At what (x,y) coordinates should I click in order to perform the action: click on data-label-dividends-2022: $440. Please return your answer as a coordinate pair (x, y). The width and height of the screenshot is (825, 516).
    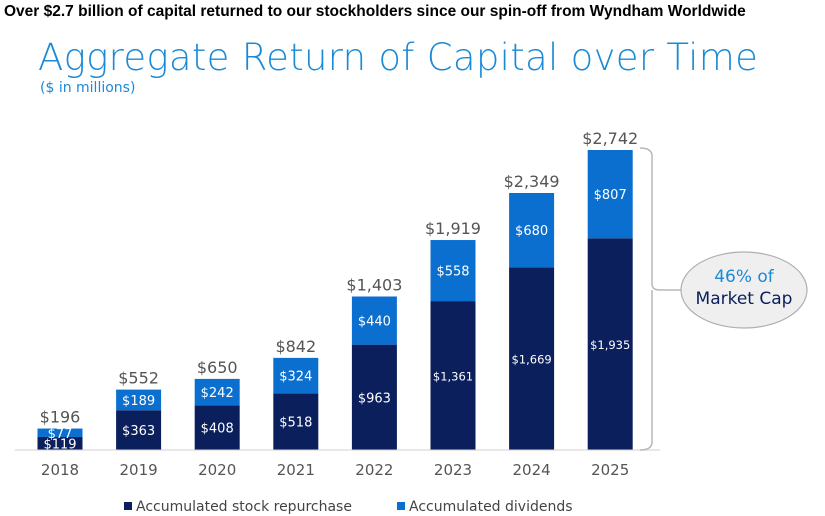
    Looking at the image, I should click on (374, 322).